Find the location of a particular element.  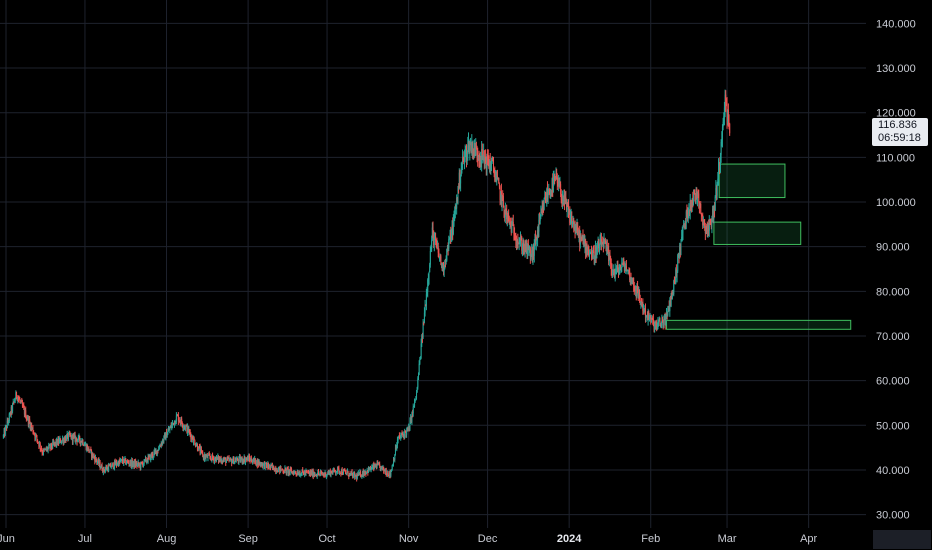

y-tick-label: 50.000 is located at coordinates (893, 426).